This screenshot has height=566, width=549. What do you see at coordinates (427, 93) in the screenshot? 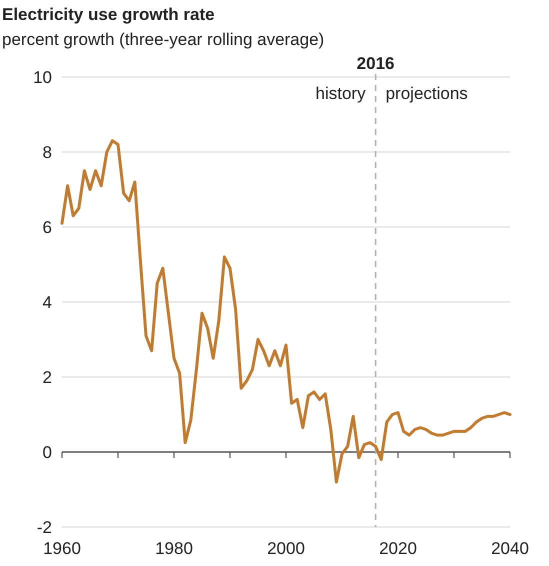
I see `annotation: projections` at bounding box center [427, 93].